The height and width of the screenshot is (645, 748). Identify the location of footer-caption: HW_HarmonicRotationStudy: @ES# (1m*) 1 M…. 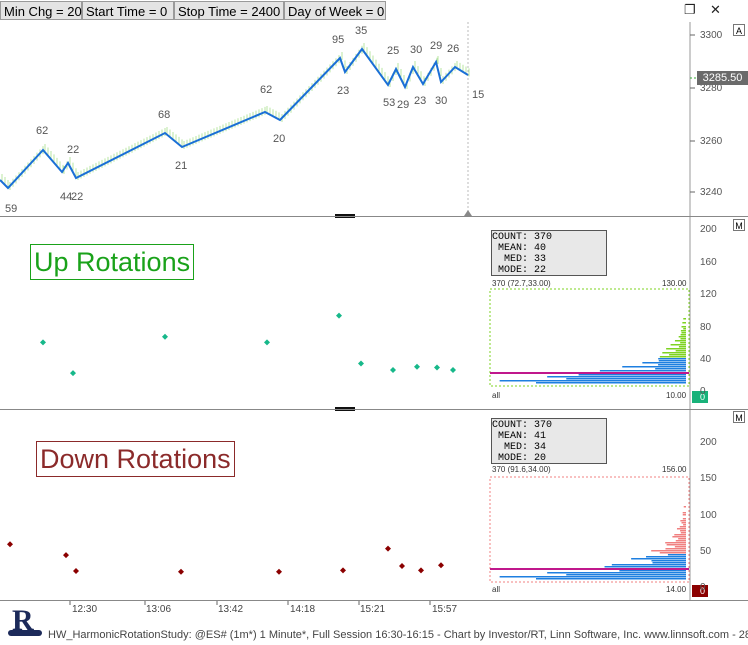
(398, 635).